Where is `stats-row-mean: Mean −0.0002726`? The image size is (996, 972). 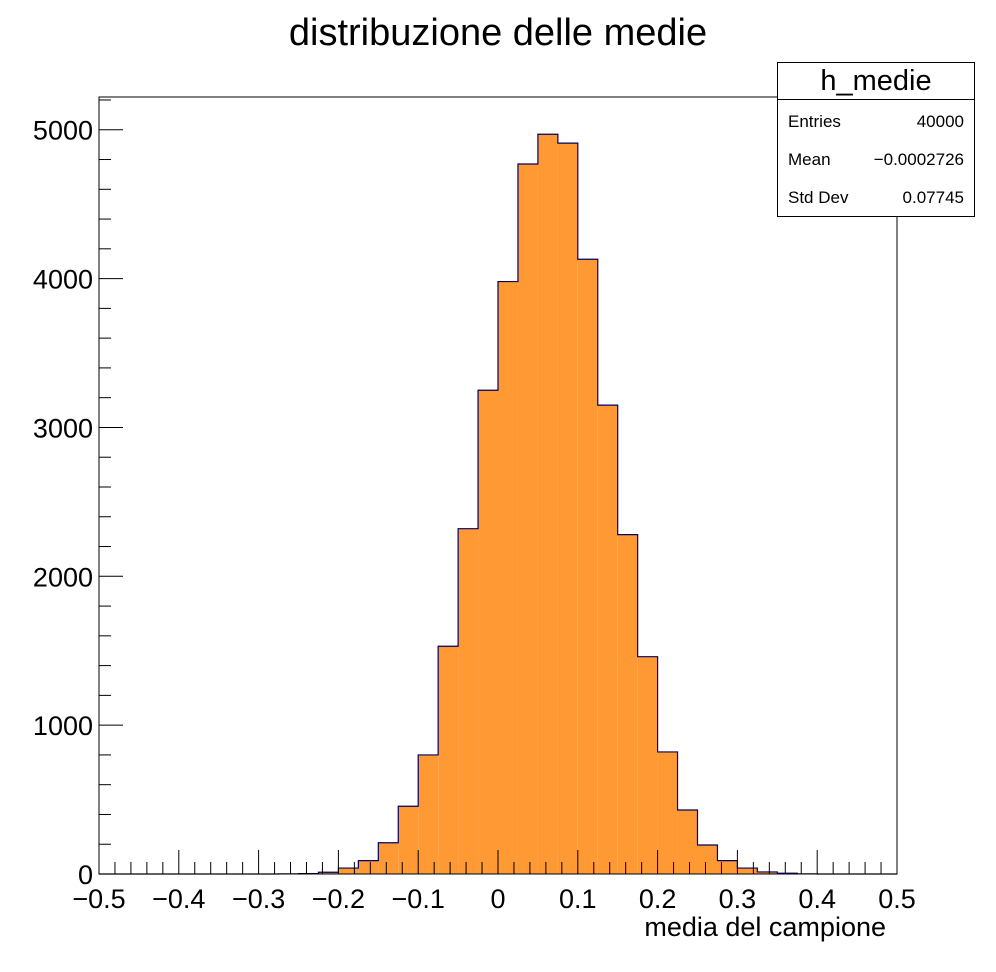
stats-row-mean: Mean −0.0002726 is located at coordinates (876, 157).